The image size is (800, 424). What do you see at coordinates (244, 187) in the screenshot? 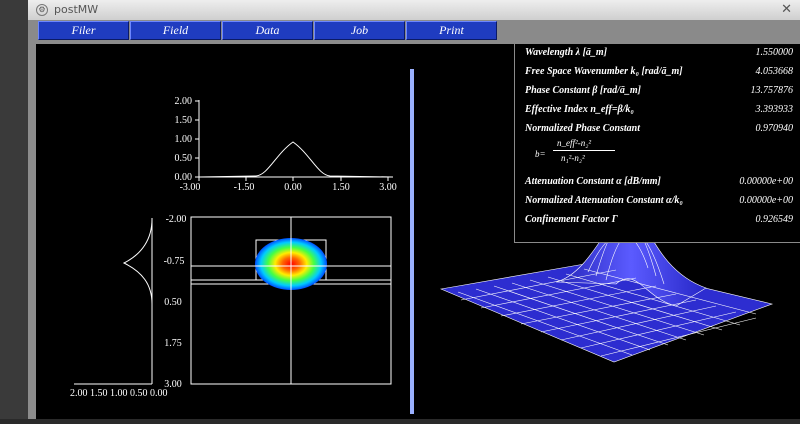
I see `top-xtick: -1.50` at bounding box center [244, 187].